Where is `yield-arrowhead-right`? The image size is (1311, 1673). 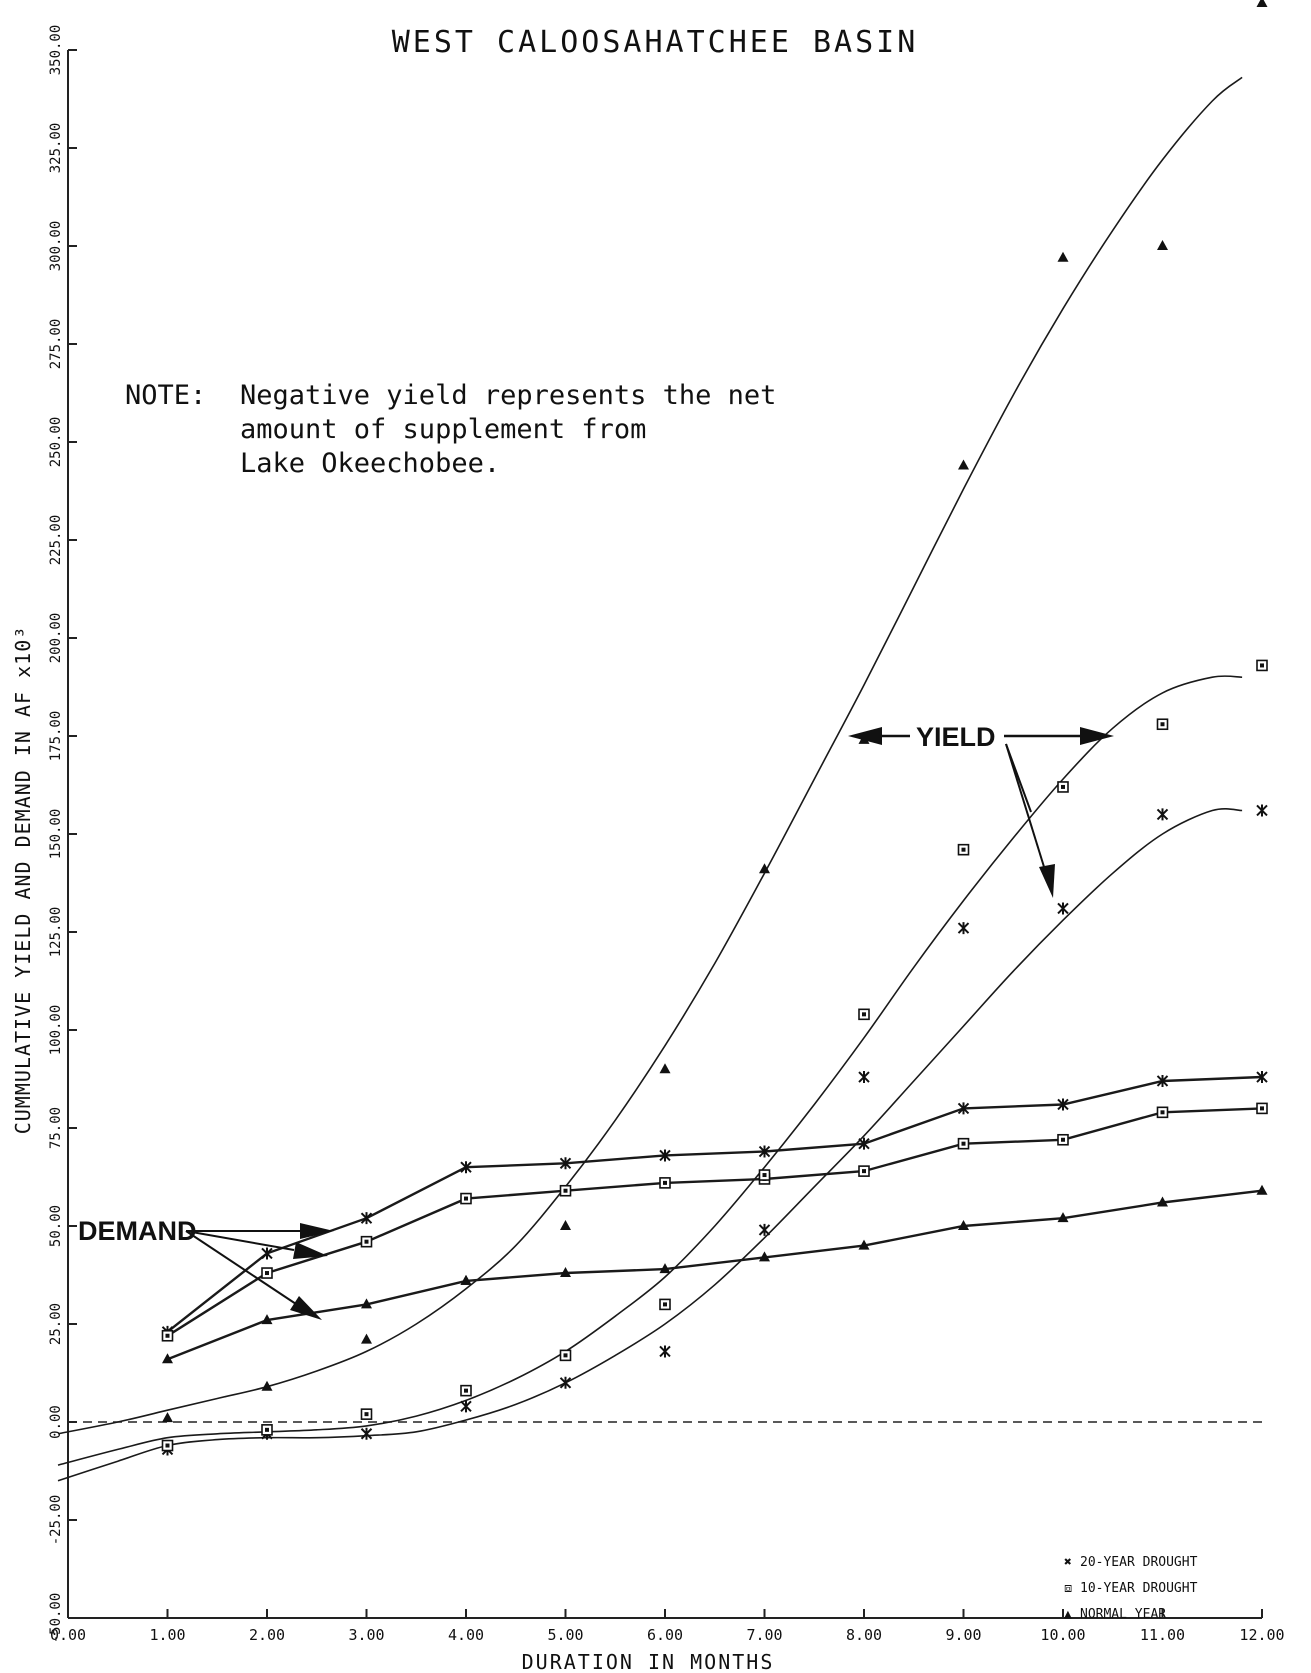
yield-arrowhead-right is located at coordinates (1097, 736).